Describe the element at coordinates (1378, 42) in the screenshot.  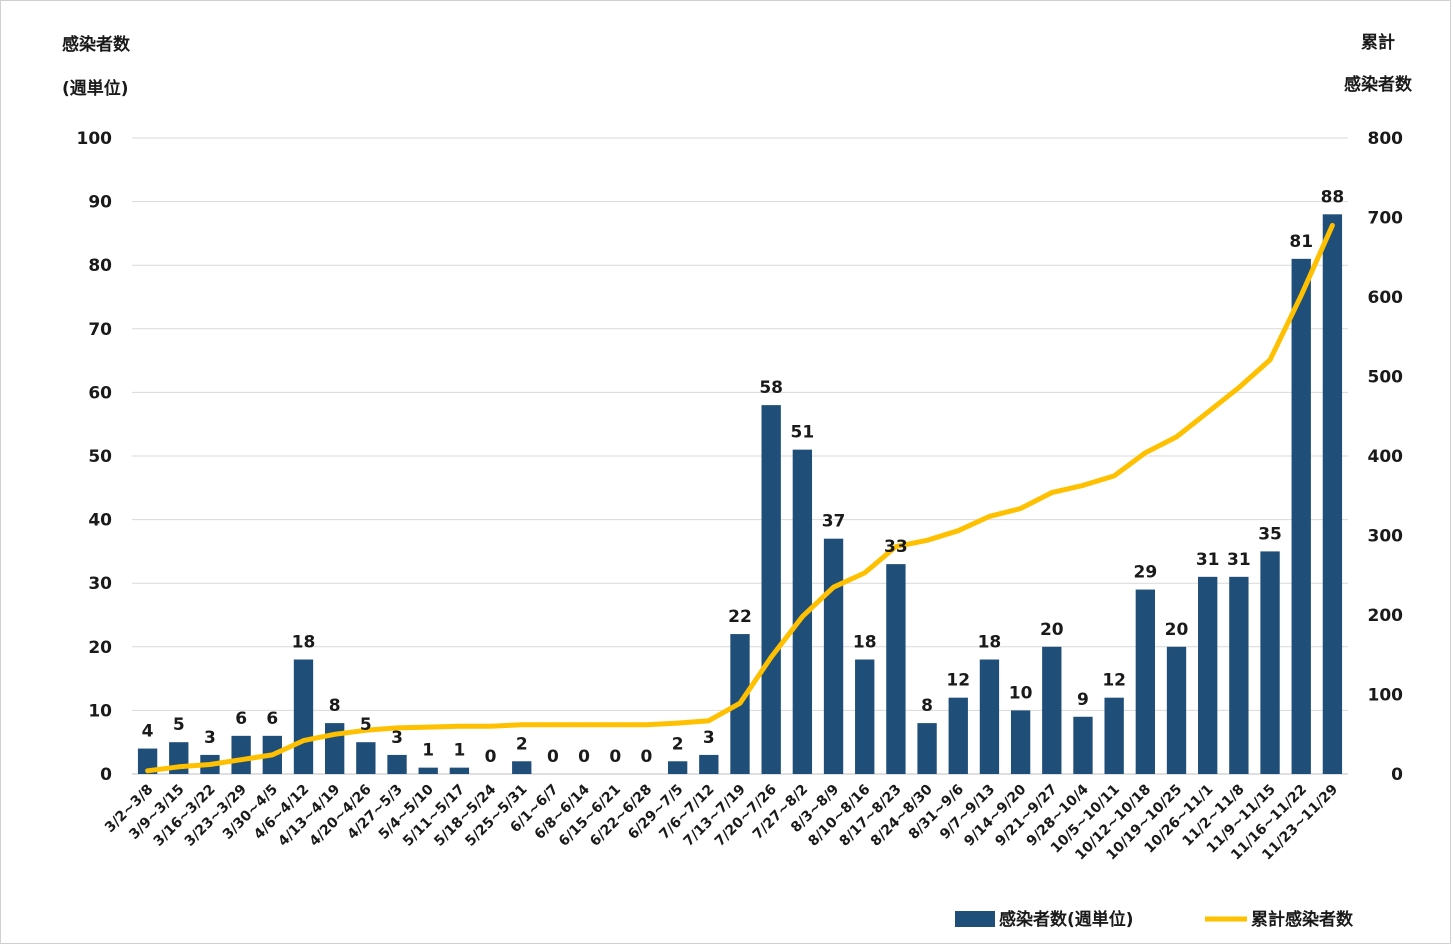
I see `right-axis-title-line1: 累計` at that location.